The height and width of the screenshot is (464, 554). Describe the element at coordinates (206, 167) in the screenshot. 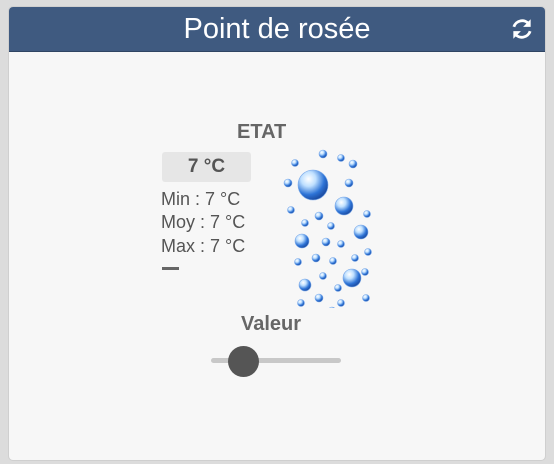

I see `current-value-badge: 7 °C` at that location.